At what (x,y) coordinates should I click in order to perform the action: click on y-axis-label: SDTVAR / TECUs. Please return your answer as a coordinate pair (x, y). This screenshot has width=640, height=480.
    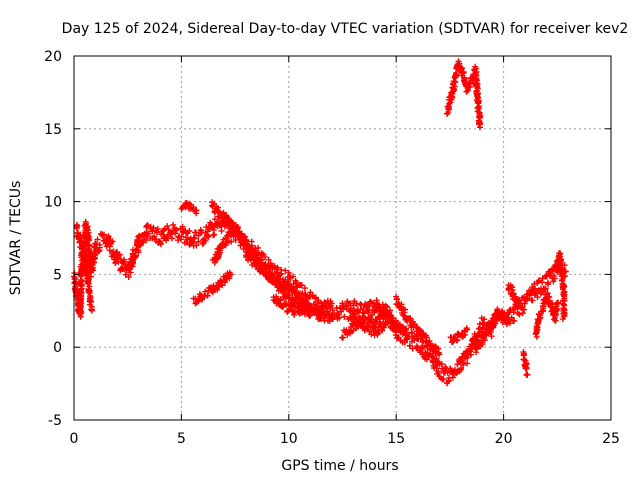
    Looking at the image, I should click on (16, 238).